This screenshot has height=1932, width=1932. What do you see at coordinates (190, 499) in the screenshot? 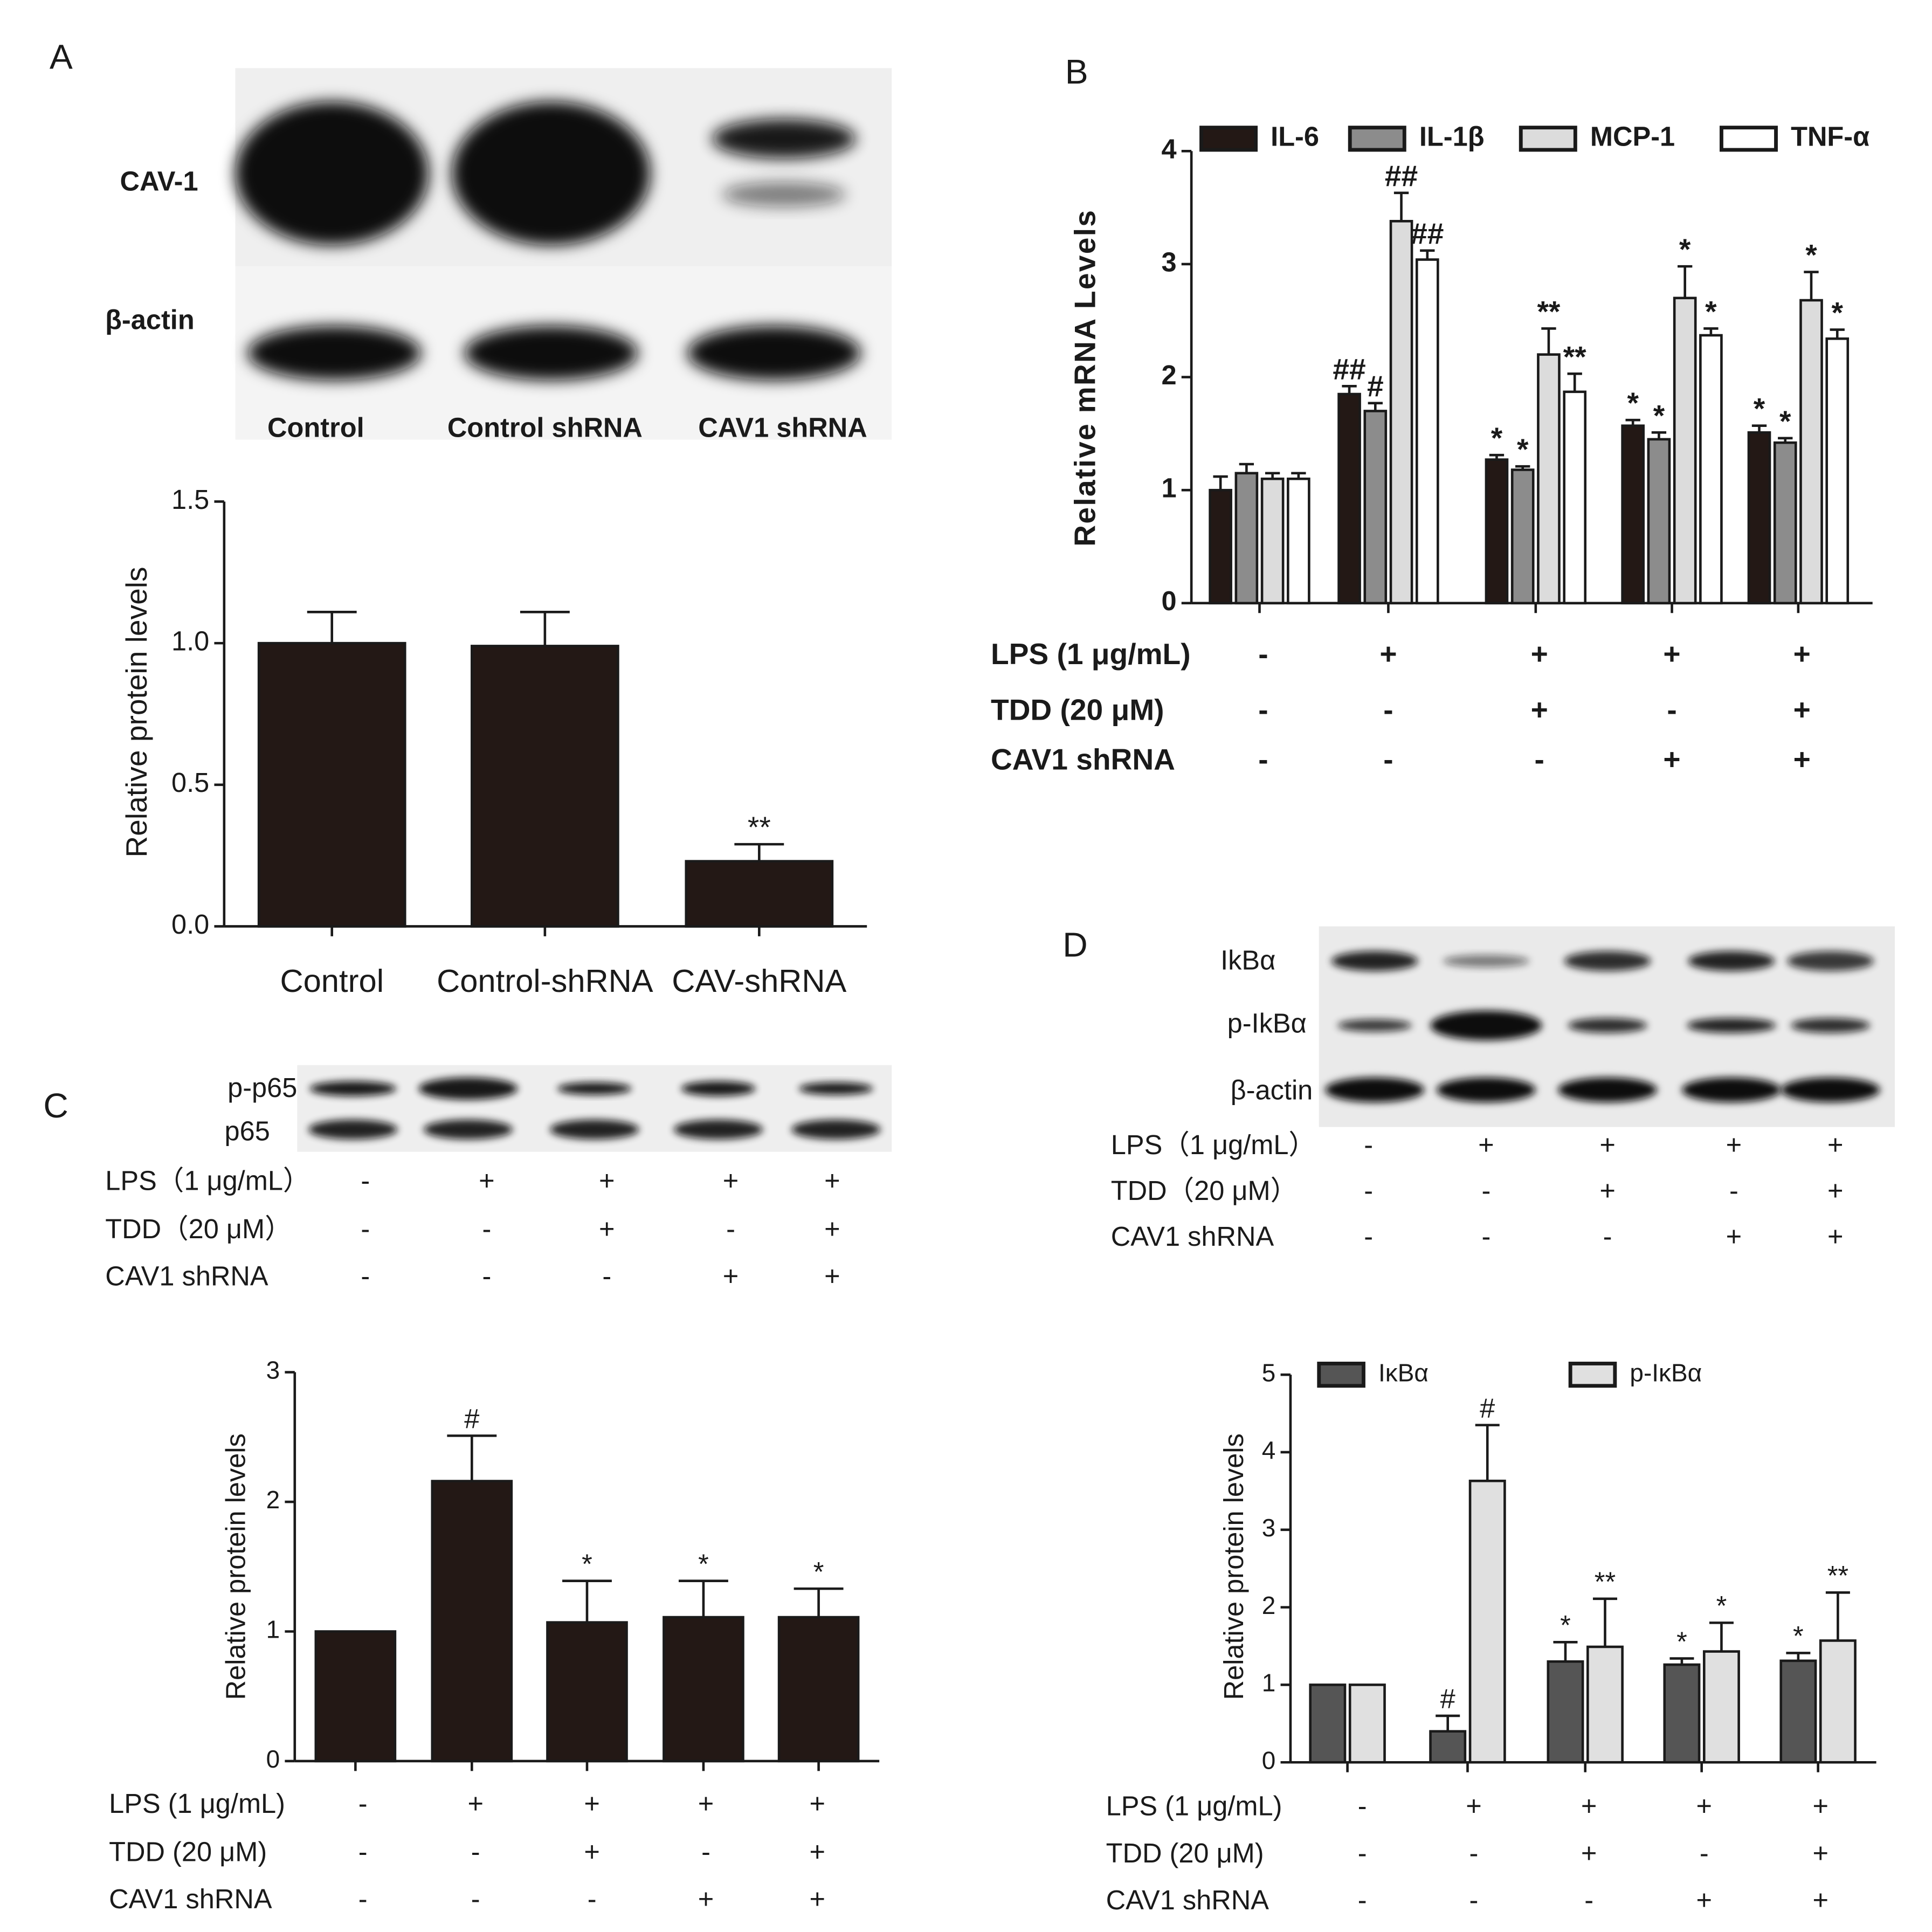
I see `y-tick-label: 1.5` at bounding box center [190, 499].